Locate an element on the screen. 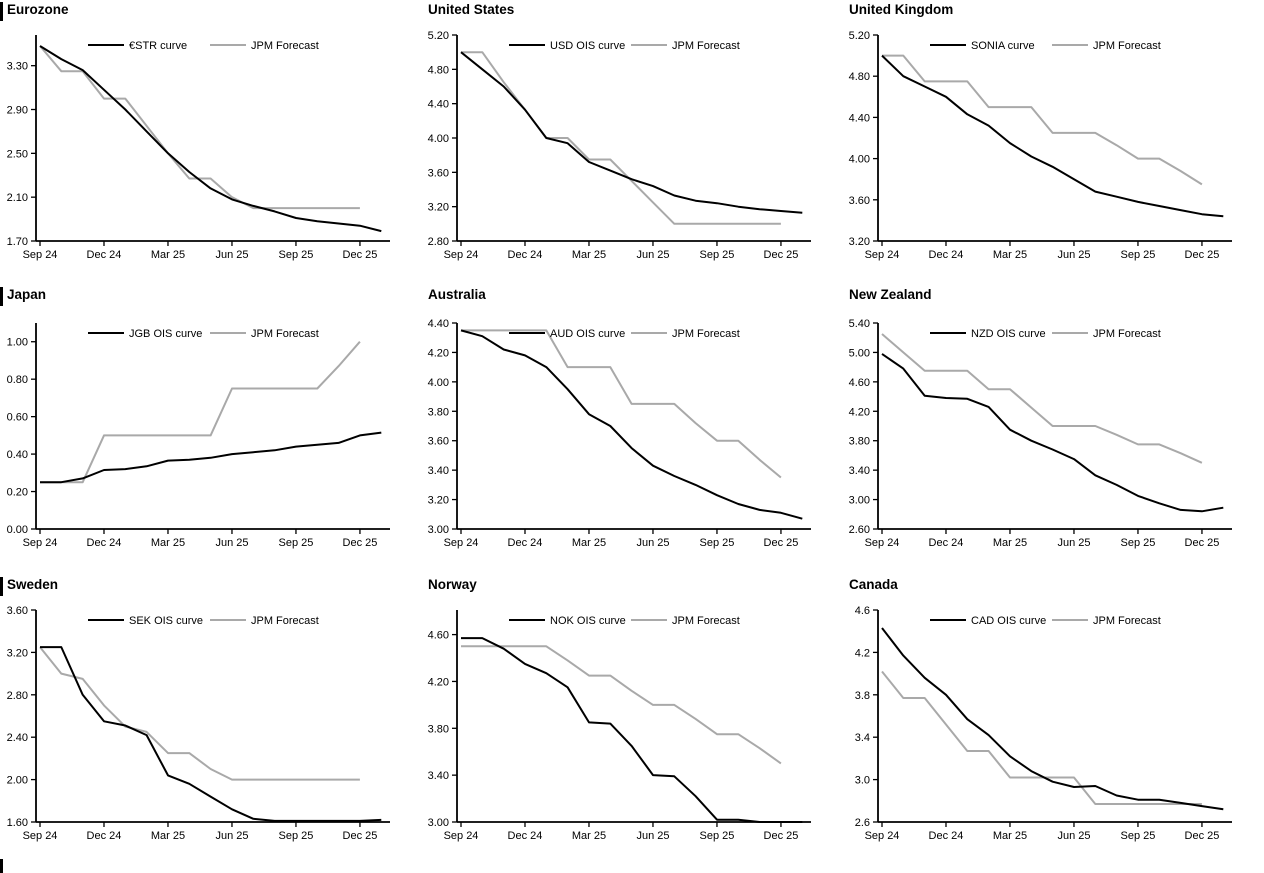  y-tick-label: 1.60 is located at coordinates (17, 823).